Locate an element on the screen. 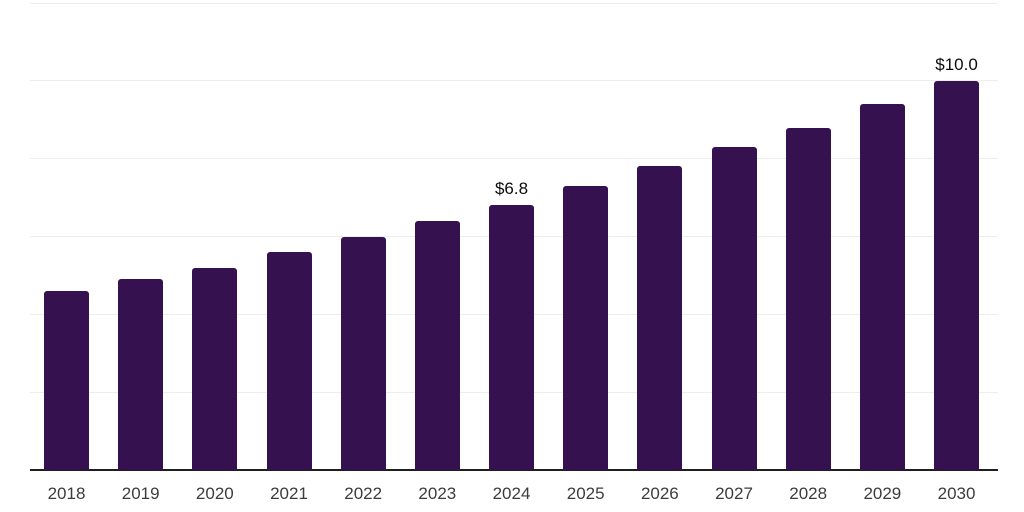  x-tick-label-2020: 2020 is located at coordinates (214, 493).